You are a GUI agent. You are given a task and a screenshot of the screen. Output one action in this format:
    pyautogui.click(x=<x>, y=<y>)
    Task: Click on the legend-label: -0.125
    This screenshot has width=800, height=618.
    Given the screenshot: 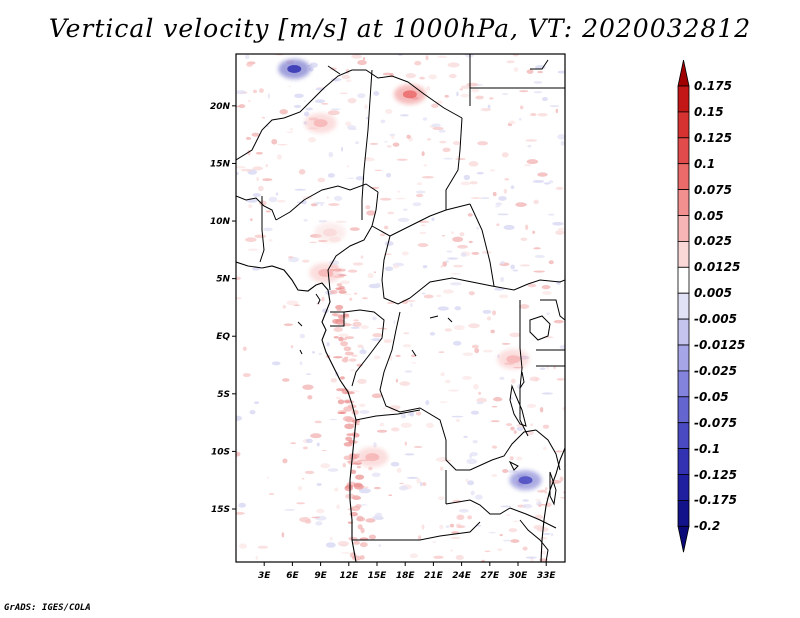 What is the action you would take?
    pyautogui.click(x=715, y=474)
    